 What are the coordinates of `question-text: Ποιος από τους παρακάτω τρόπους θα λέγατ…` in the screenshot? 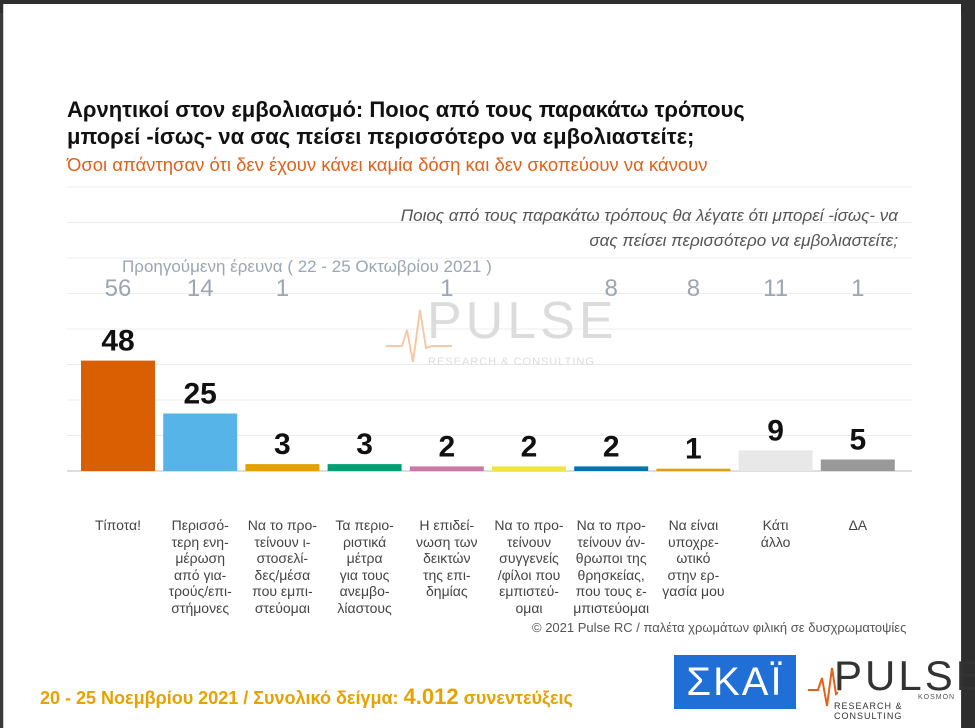 It's located at (649, 228).